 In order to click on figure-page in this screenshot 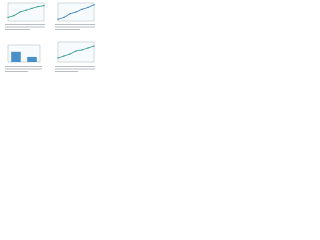, I will do `click(50, 37)`.